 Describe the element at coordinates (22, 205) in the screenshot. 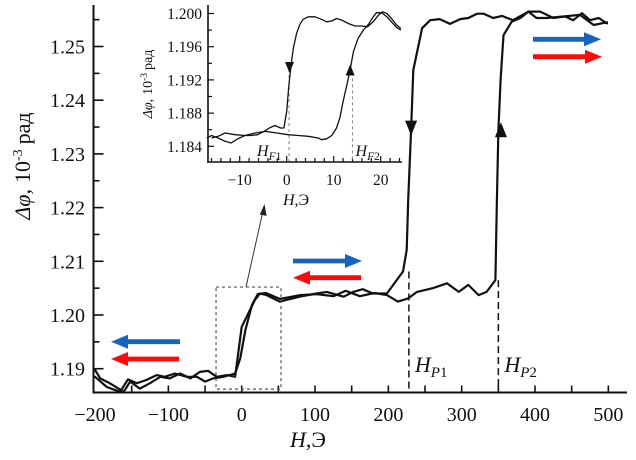

I see `main-y-axis-symbol: Δφ,` at that location.